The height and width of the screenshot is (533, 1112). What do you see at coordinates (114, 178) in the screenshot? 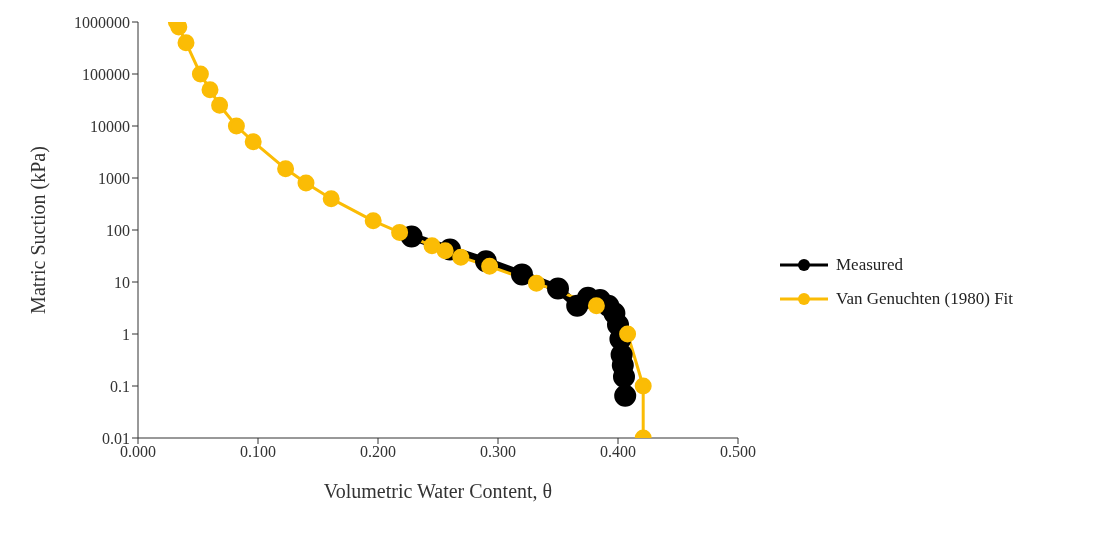
I see `y-tick-label: 1000` at bounding box center [114, 178].